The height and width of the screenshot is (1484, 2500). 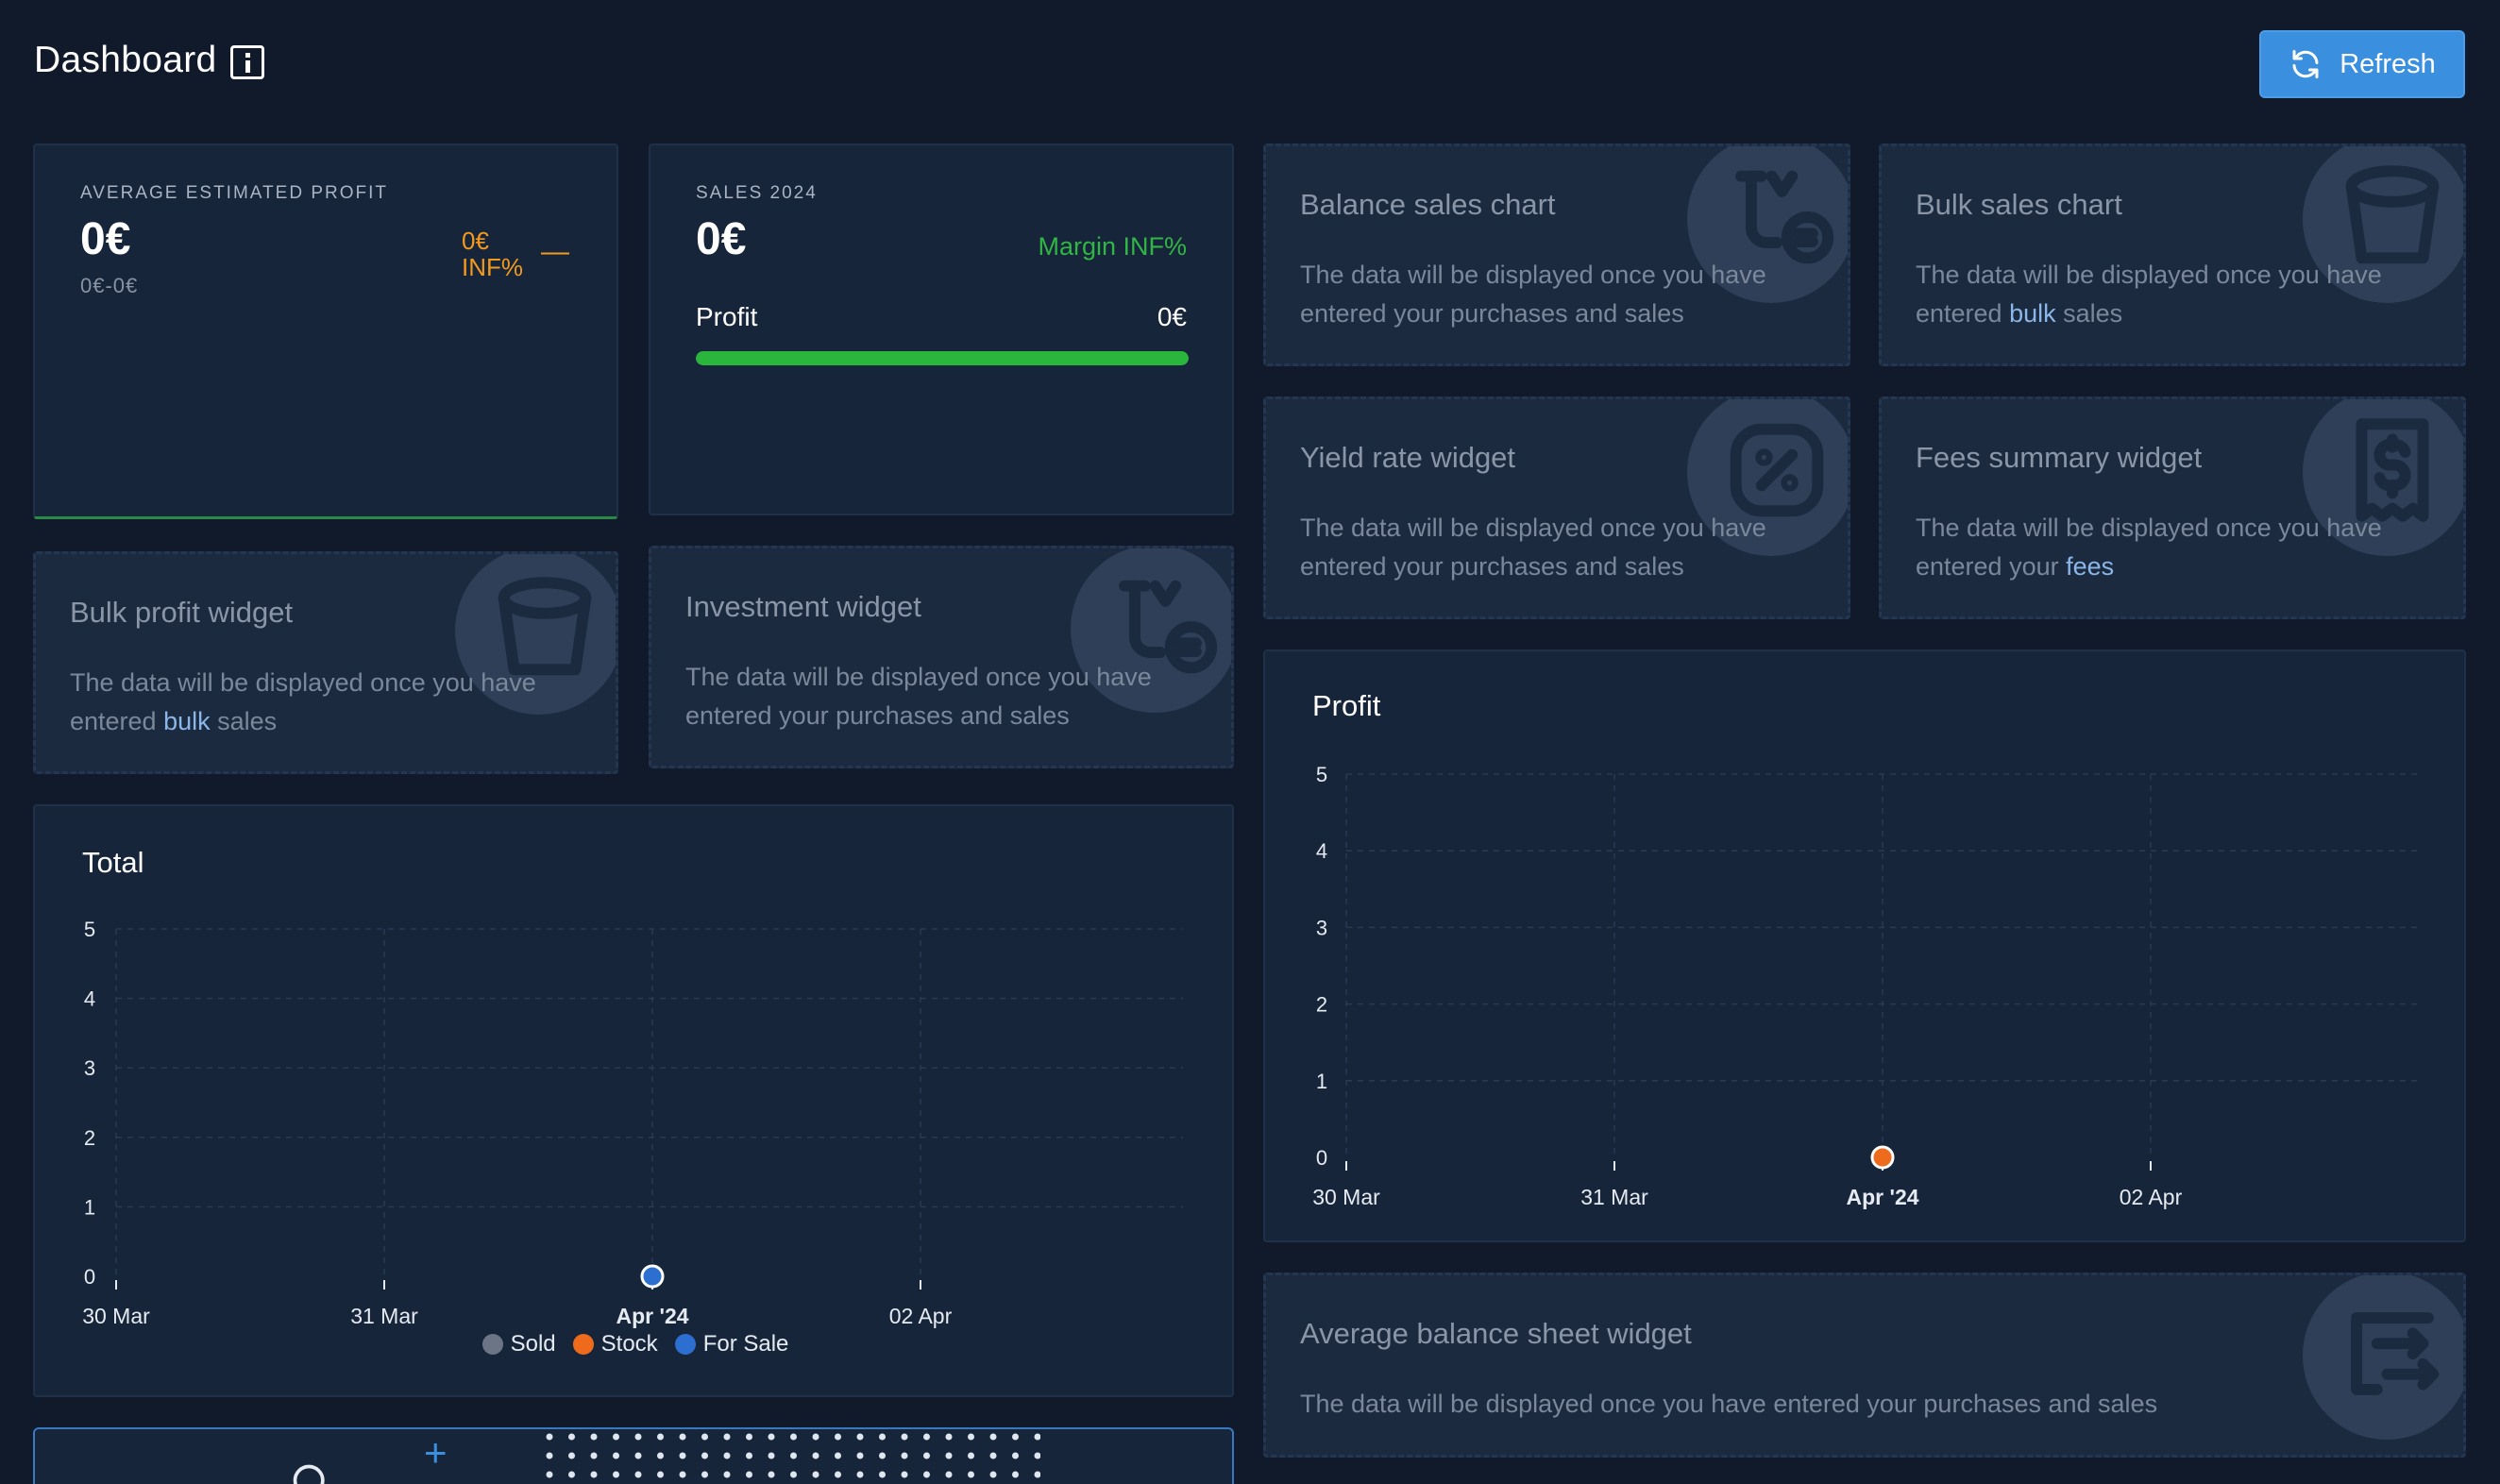 I want to click on x-tick-label: Apr '24, so click(x=1882, y=1197).